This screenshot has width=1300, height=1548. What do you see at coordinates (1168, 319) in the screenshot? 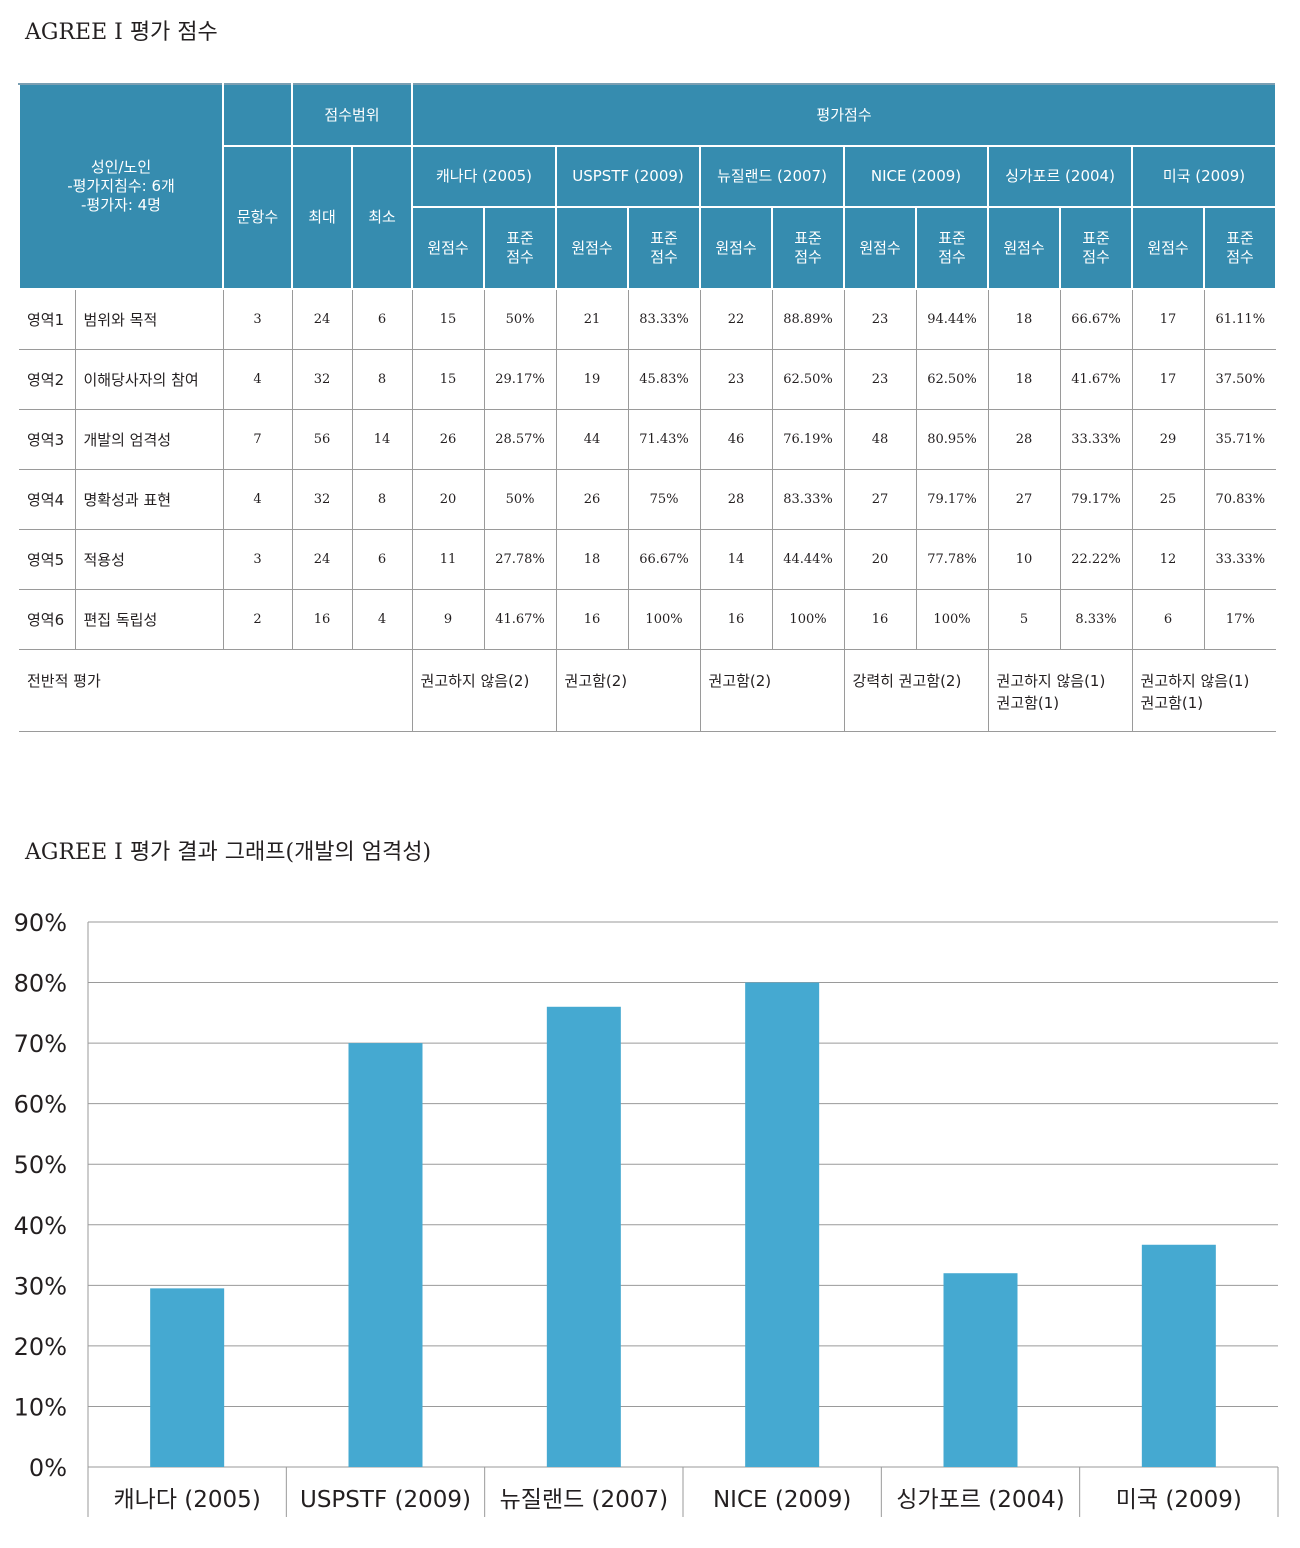
I see `raw-score: 17` at bounding box center [1168, 319].